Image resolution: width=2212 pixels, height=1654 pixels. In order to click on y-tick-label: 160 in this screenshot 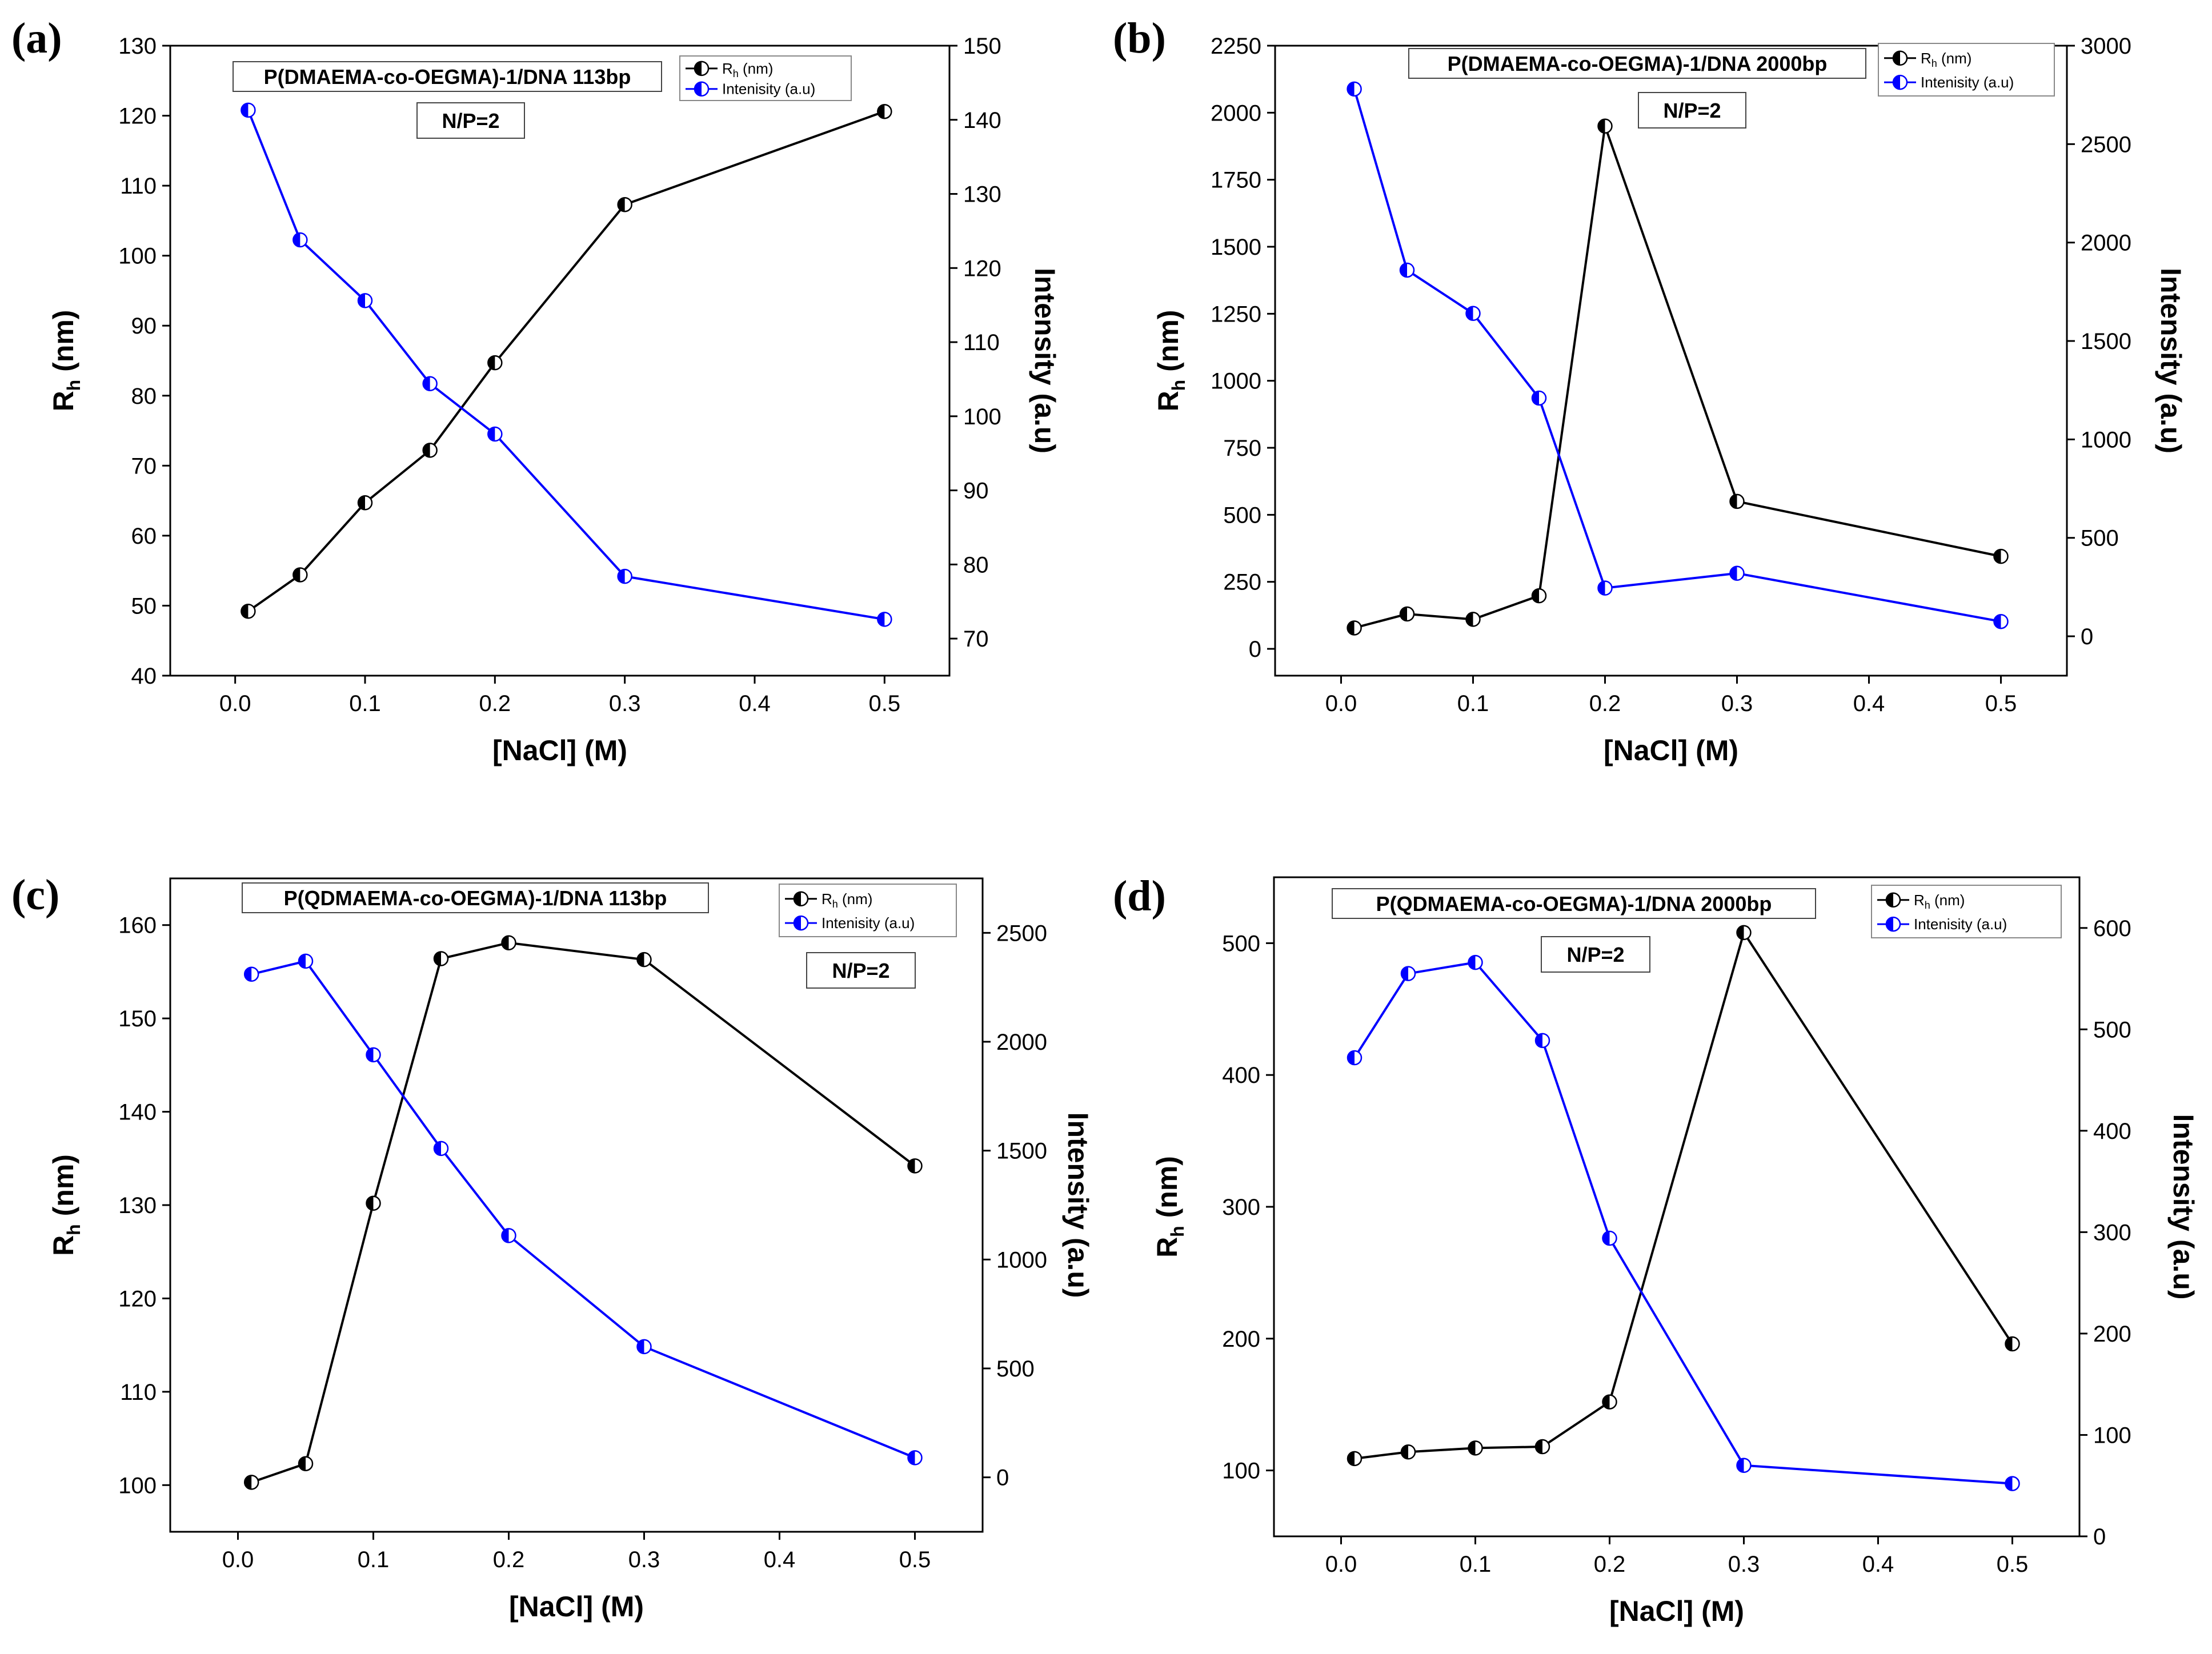, I will do `click(137, 926)`.